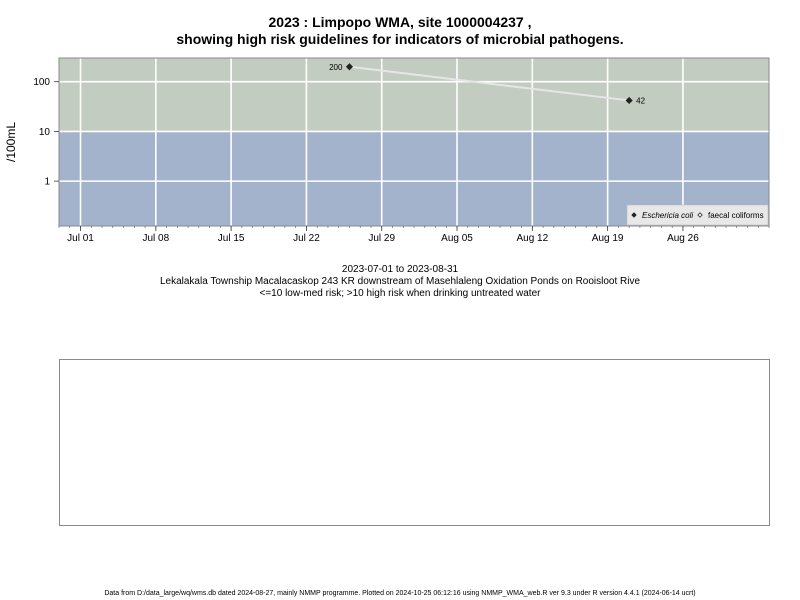  I want to click on x-tick-label: Jul 29, so click(381, 238).